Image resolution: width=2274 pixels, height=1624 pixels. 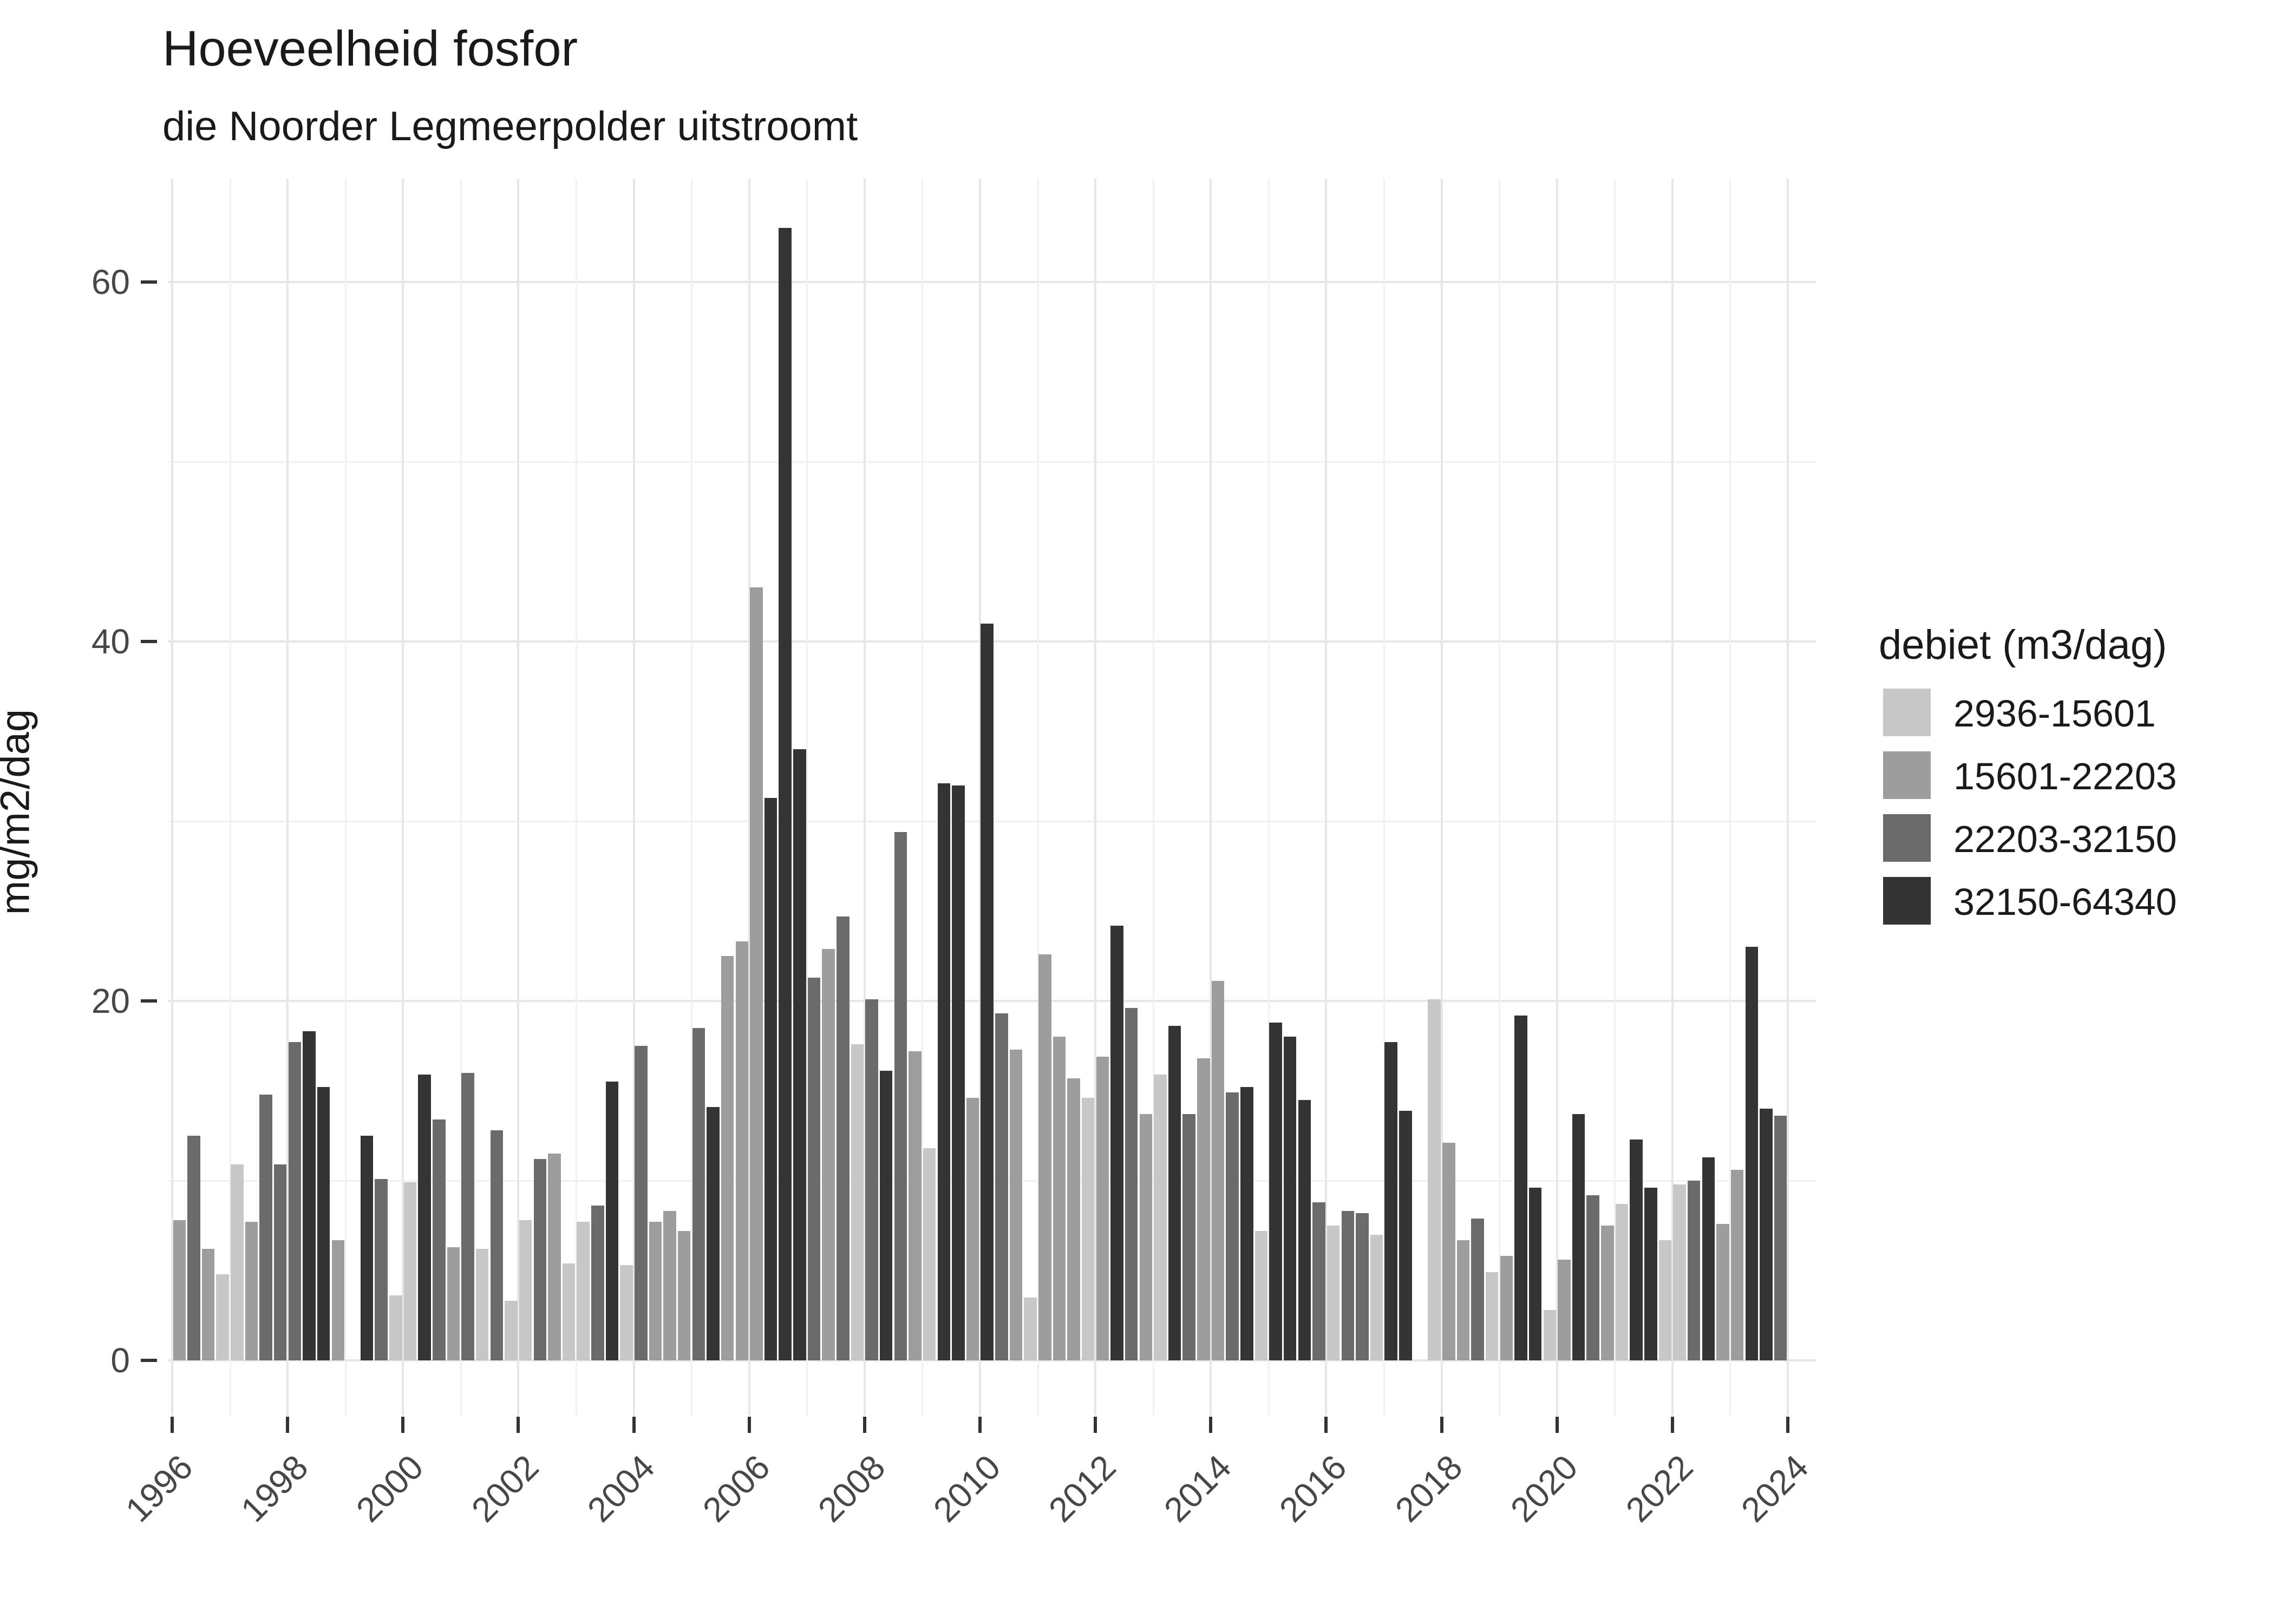 What do you see at coordinates (1198, 1488) in the screenshot?
I see `x-tick-label: 2014` at bounding box center [1198, 1488].